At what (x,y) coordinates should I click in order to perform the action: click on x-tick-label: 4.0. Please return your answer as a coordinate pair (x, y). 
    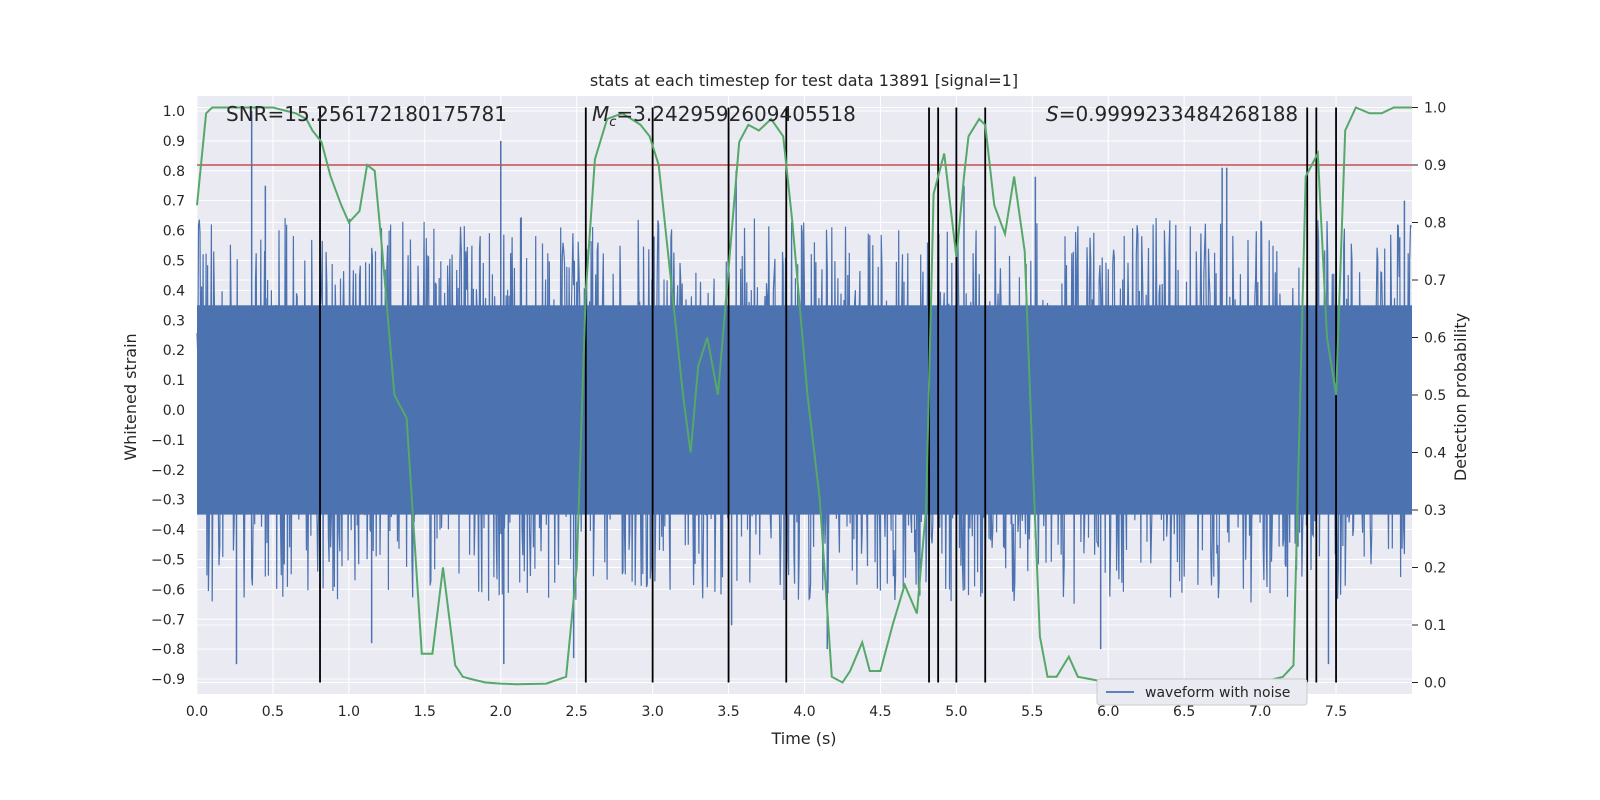
    Looking at the image, I should click on (804, 712).